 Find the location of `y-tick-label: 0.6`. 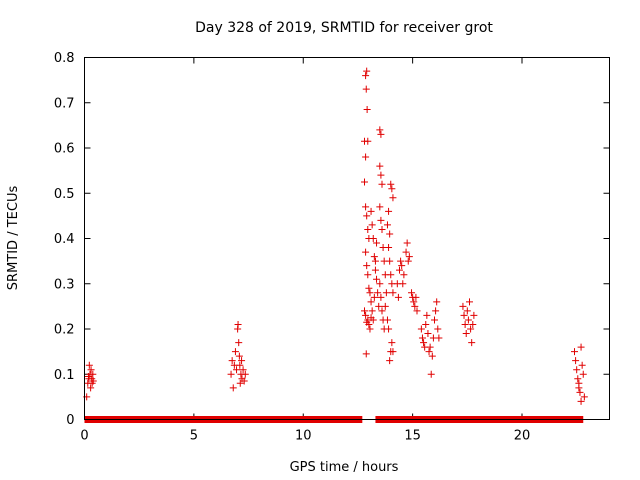

y-tick-label: 0.6 is located at coordinates (64, 149).